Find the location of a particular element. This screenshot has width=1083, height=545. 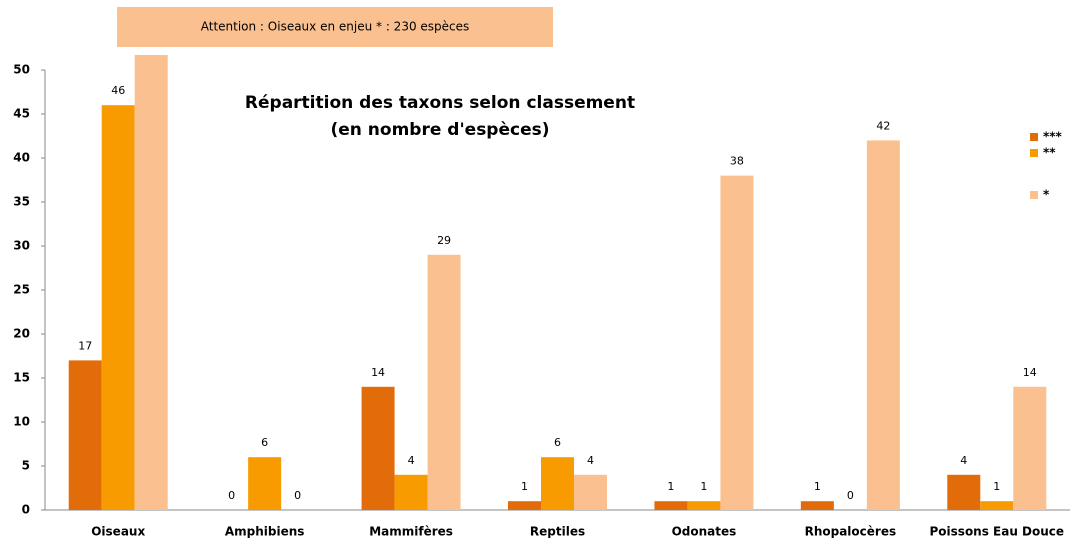

value-label: 42 is located at coordinates (883, 125).